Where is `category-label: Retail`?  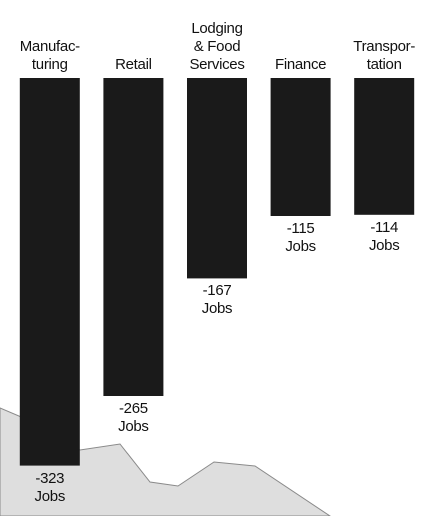
category-label: Retail is located at coordinates (133, 64).